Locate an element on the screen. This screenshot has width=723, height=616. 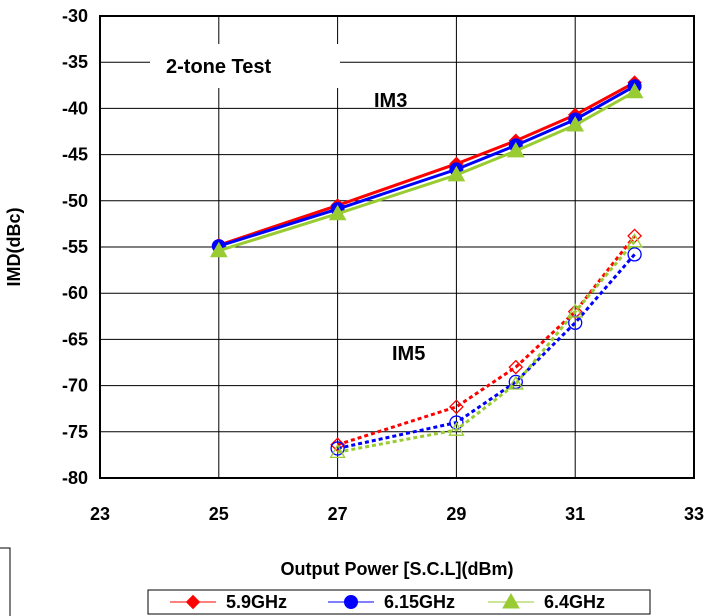
title-box-background is located at coordinates (245, 66).